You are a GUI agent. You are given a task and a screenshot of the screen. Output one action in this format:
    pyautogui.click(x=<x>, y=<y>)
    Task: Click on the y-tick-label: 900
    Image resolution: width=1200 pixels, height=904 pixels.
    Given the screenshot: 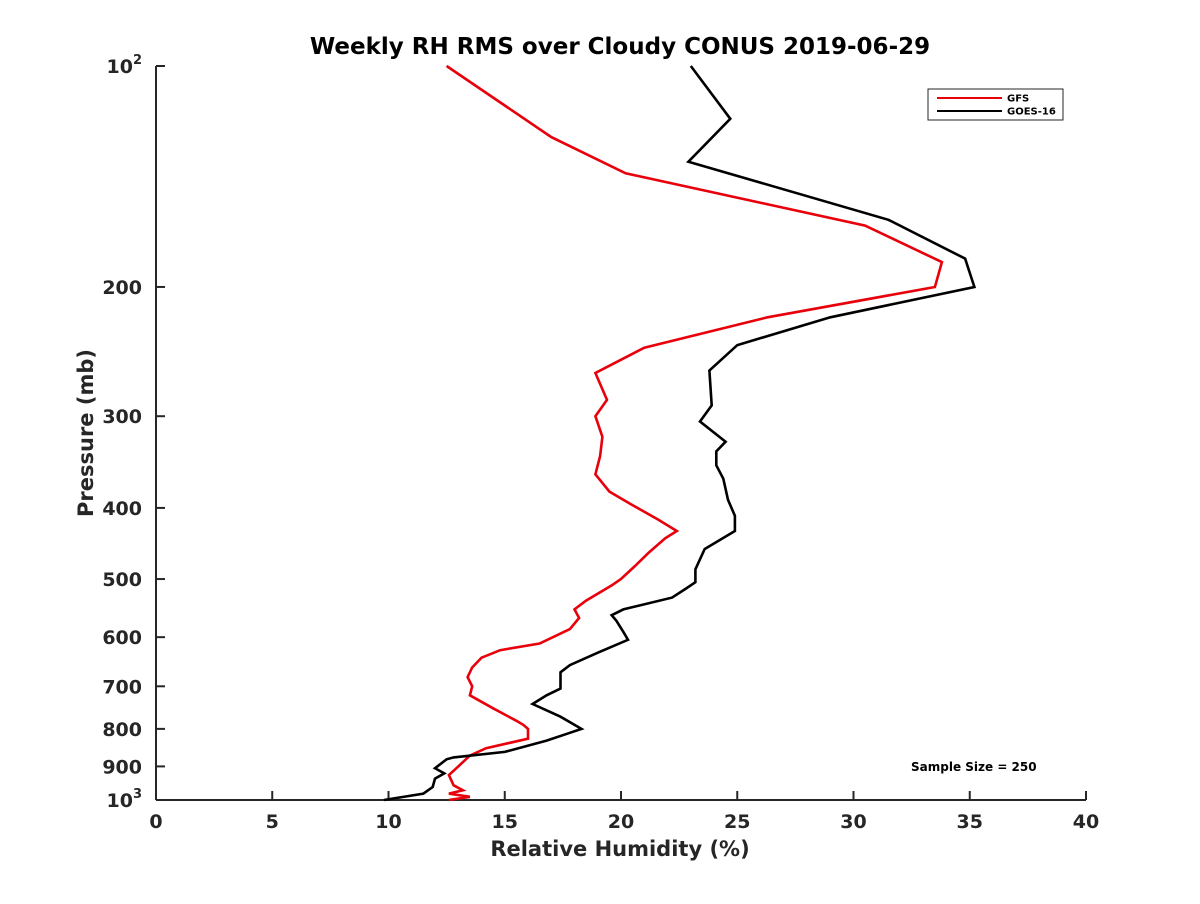 What is the action you would take?
    pyautogui.click(x=122, y=767)
    